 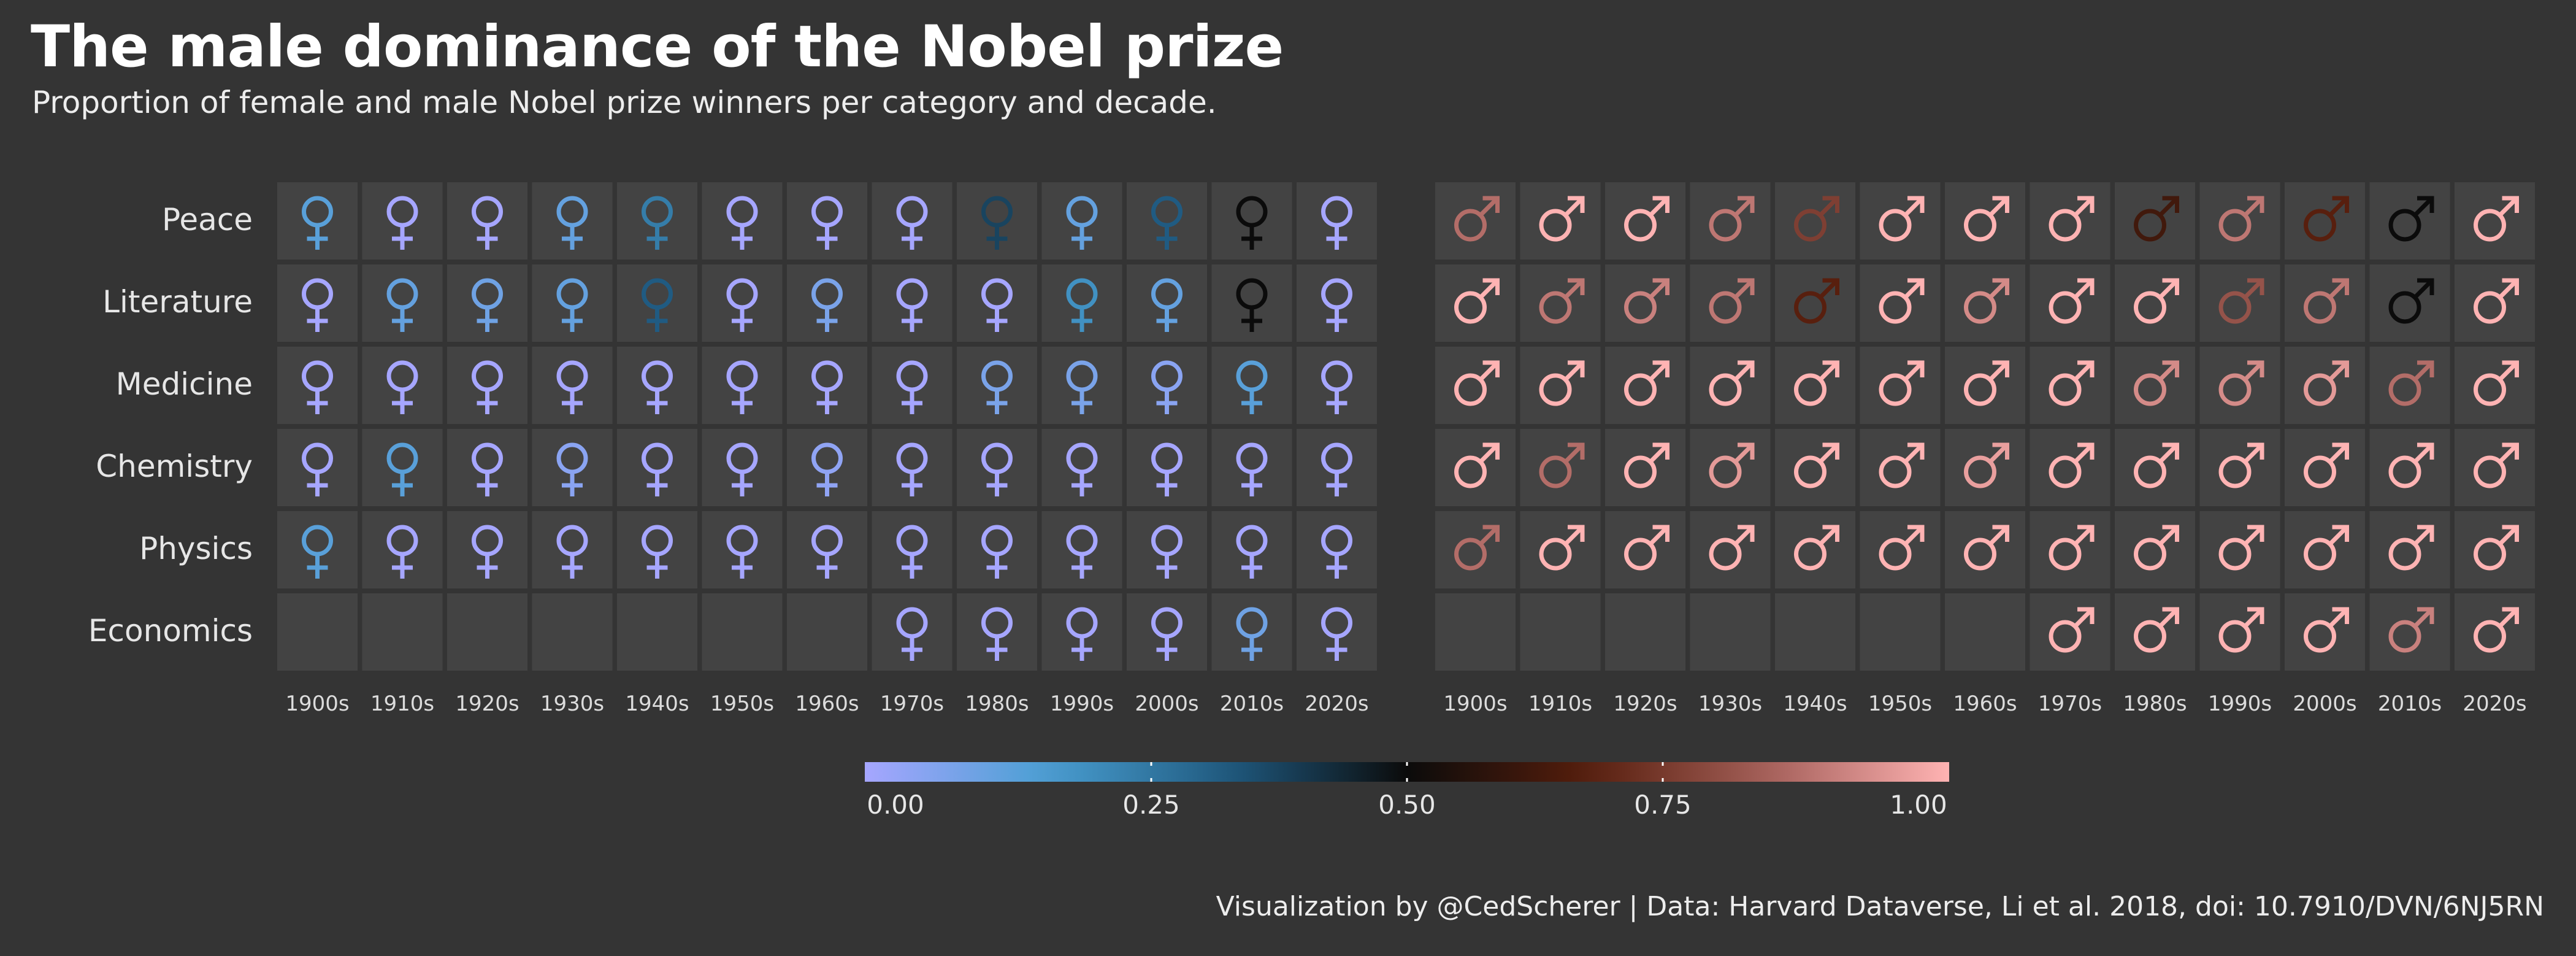 I want to click on decade-label: 2000s, so click(x=2324, y=704).